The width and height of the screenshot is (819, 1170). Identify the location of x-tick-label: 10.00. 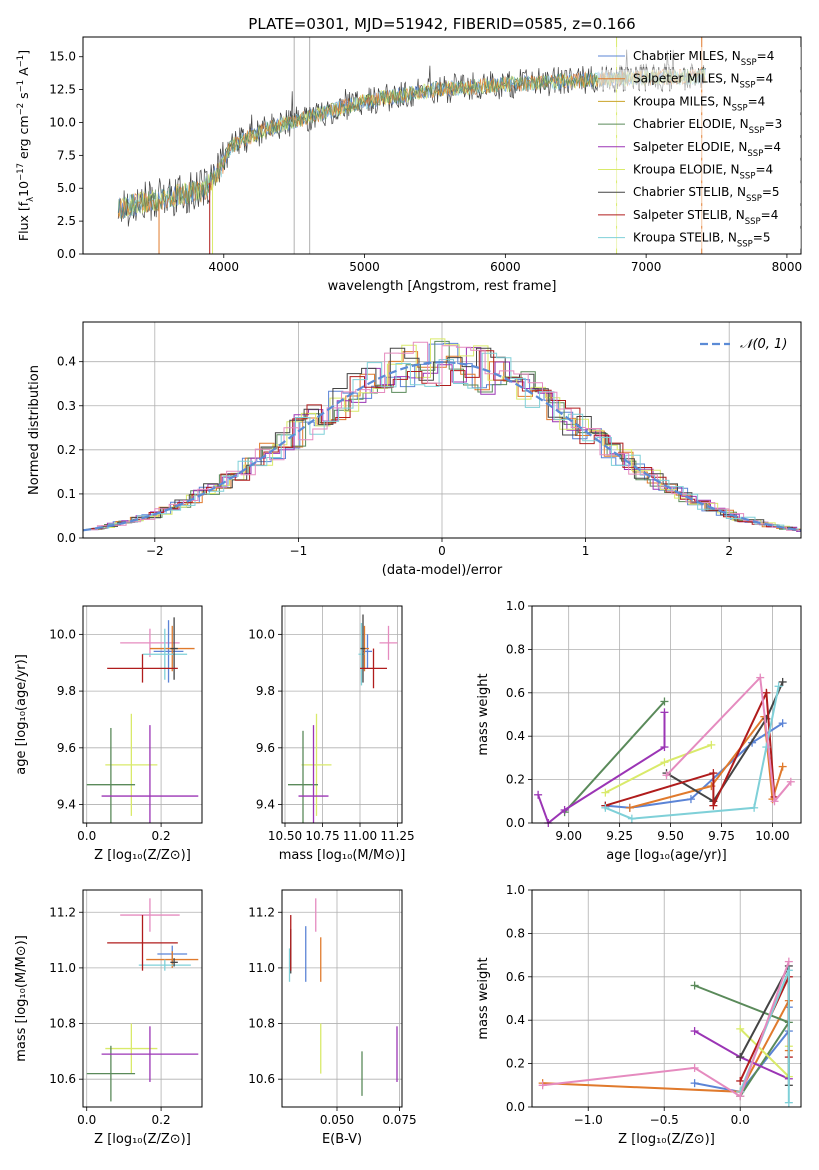
(772, 836).